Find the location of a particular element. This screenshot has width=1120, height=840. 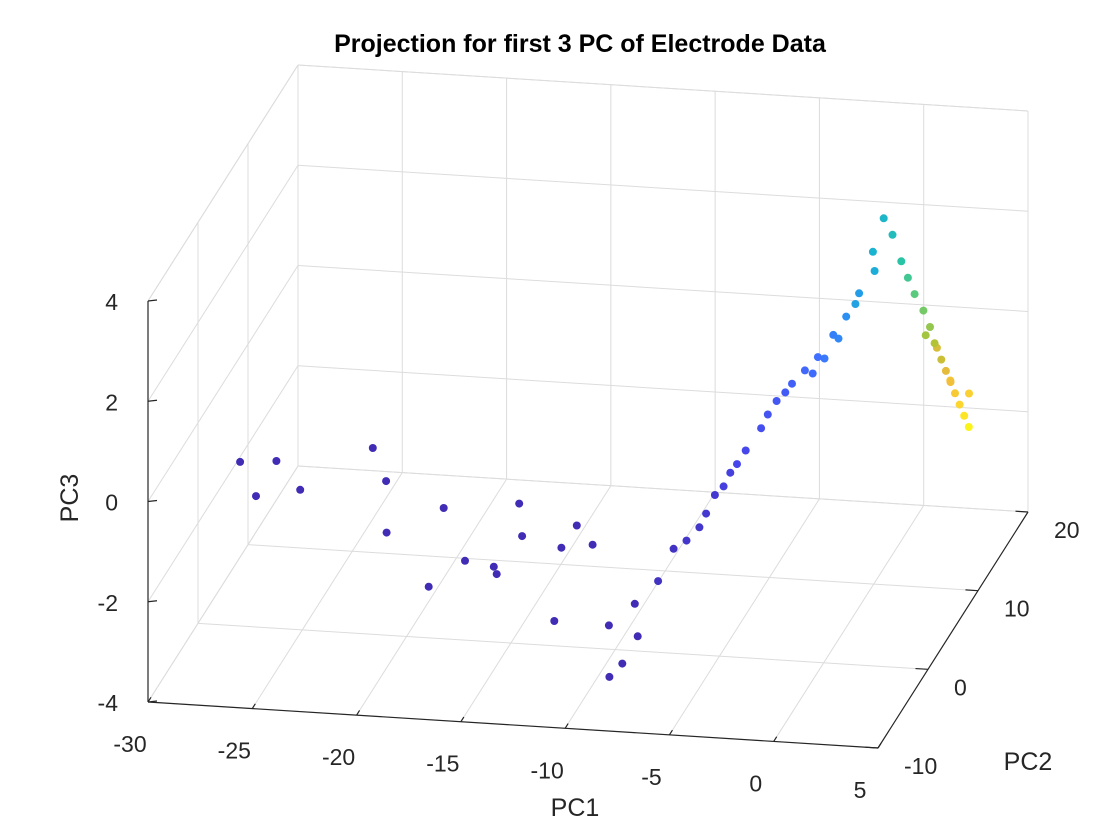

grid-line-floor-y is located at coordinates (563, 646).